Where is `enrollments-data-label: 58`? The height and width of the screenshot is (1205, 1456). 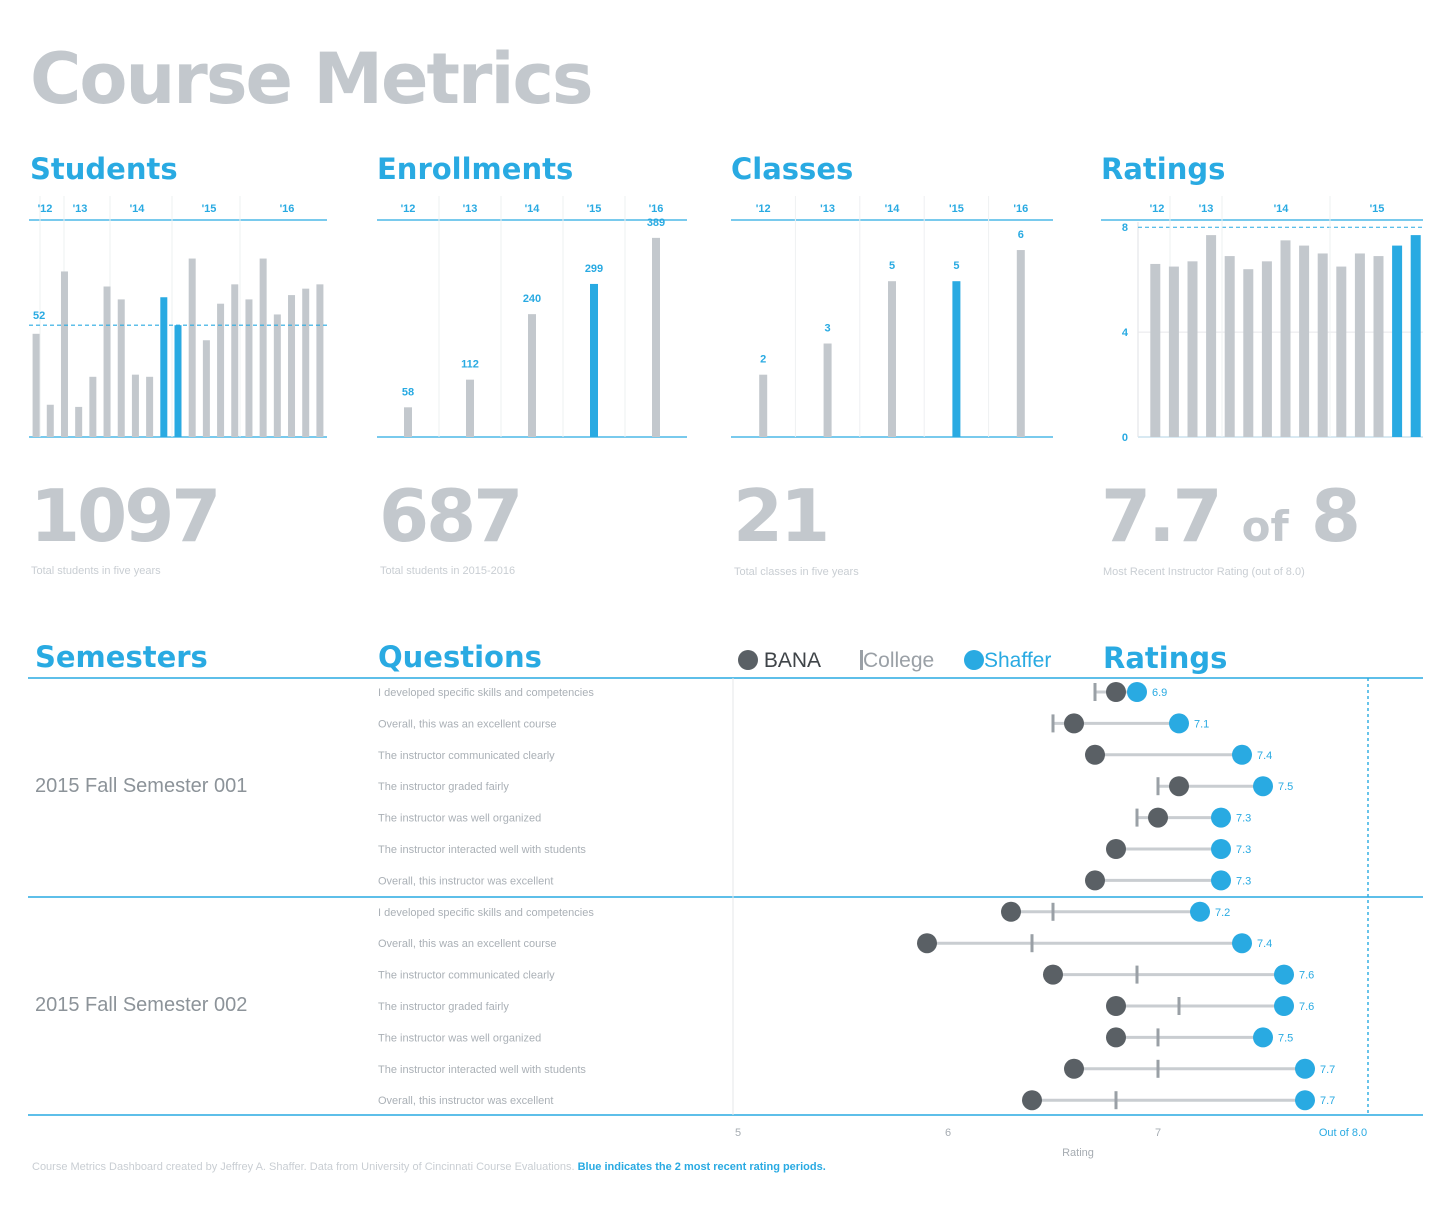 enrollments-data-label: 58 is located at coordinates (408, 392).